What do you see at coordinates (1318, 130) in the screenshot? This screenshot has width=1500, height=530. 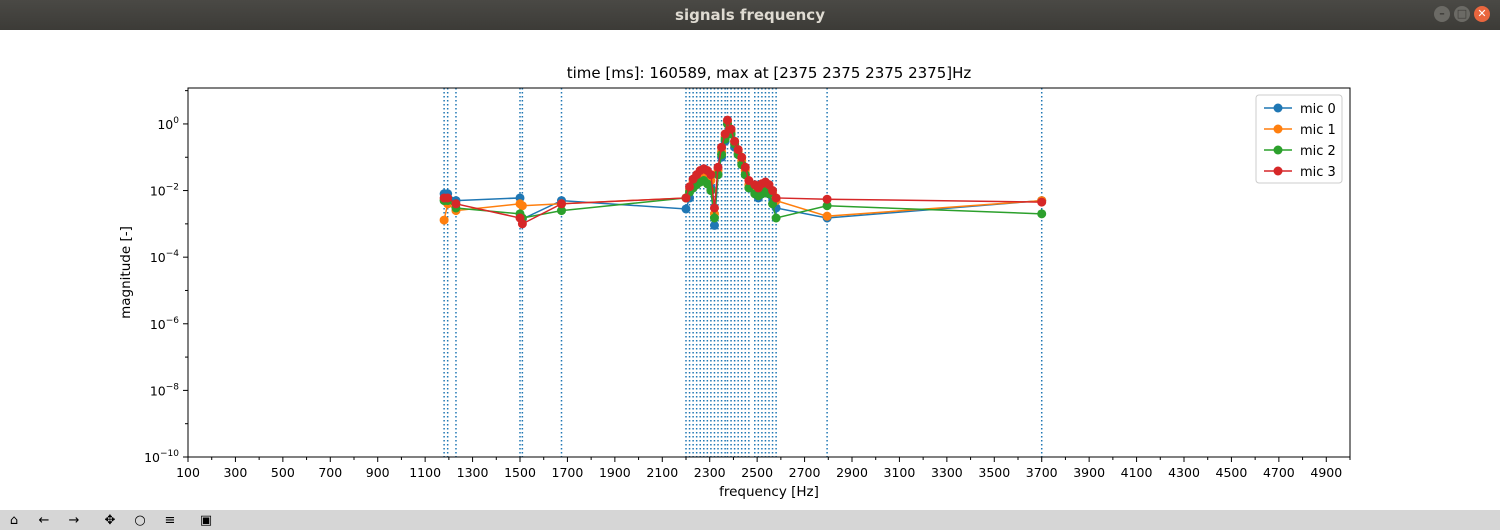 I see `legend-label: mic 1` at bounding box center [1318, 130].